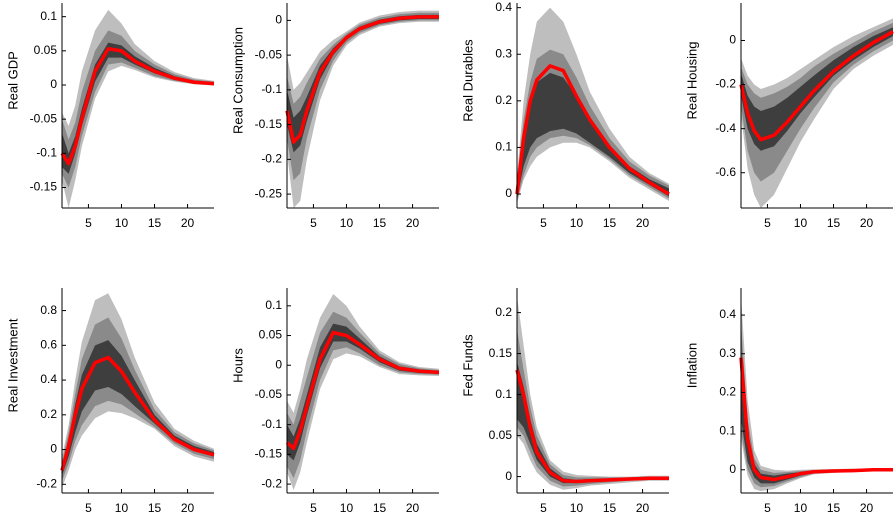  Describe the element at coordinates (691, 366) in the screenshot. I see `y-axis-label: Inflation` at that location.